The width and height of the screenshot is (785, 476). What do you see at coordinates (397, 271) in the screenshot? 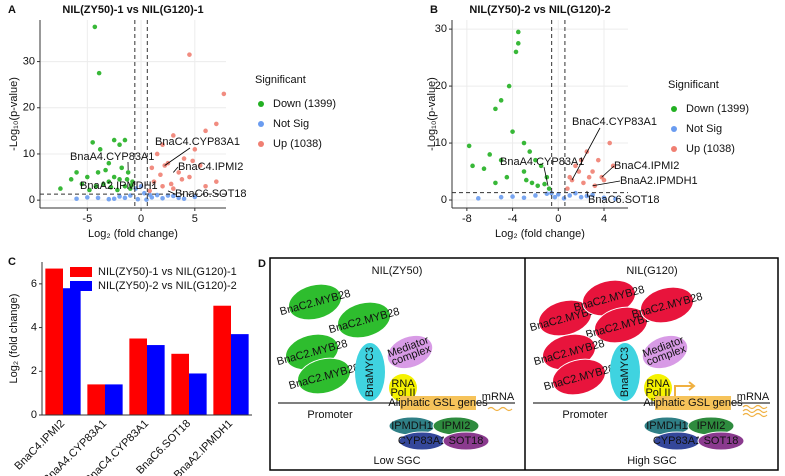
I see `panel-title: NIL(ZY50)` at bounding box center [397, 271].